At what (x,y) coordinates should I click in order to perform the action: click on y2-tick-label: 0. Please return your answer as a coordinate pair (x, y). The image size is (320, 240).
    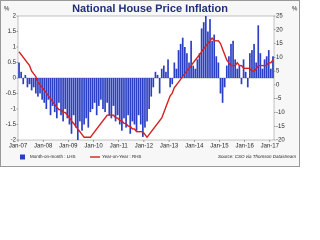
    Looking at the image, I should click on (278, 85).